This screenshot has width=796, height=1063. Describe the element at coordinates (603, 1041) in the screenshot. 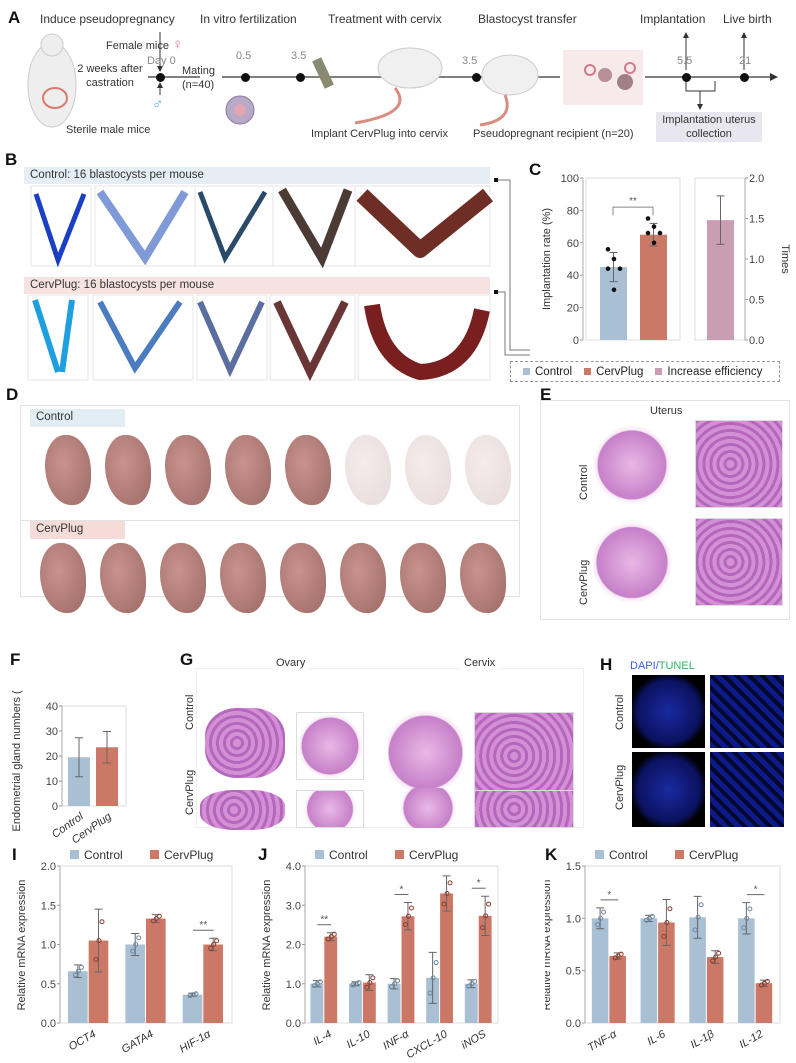

I see `x-tick-label: TNF-α` at that location.